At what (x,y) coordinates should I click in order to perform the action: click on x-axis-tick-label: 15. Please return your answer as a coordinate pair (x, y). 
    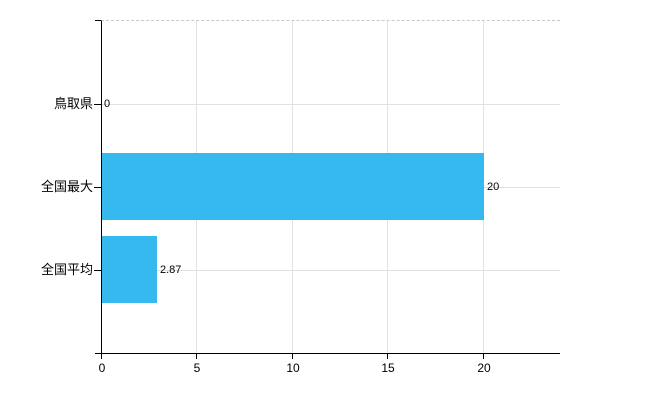
    Looking at the image, I should click on (388, 368).